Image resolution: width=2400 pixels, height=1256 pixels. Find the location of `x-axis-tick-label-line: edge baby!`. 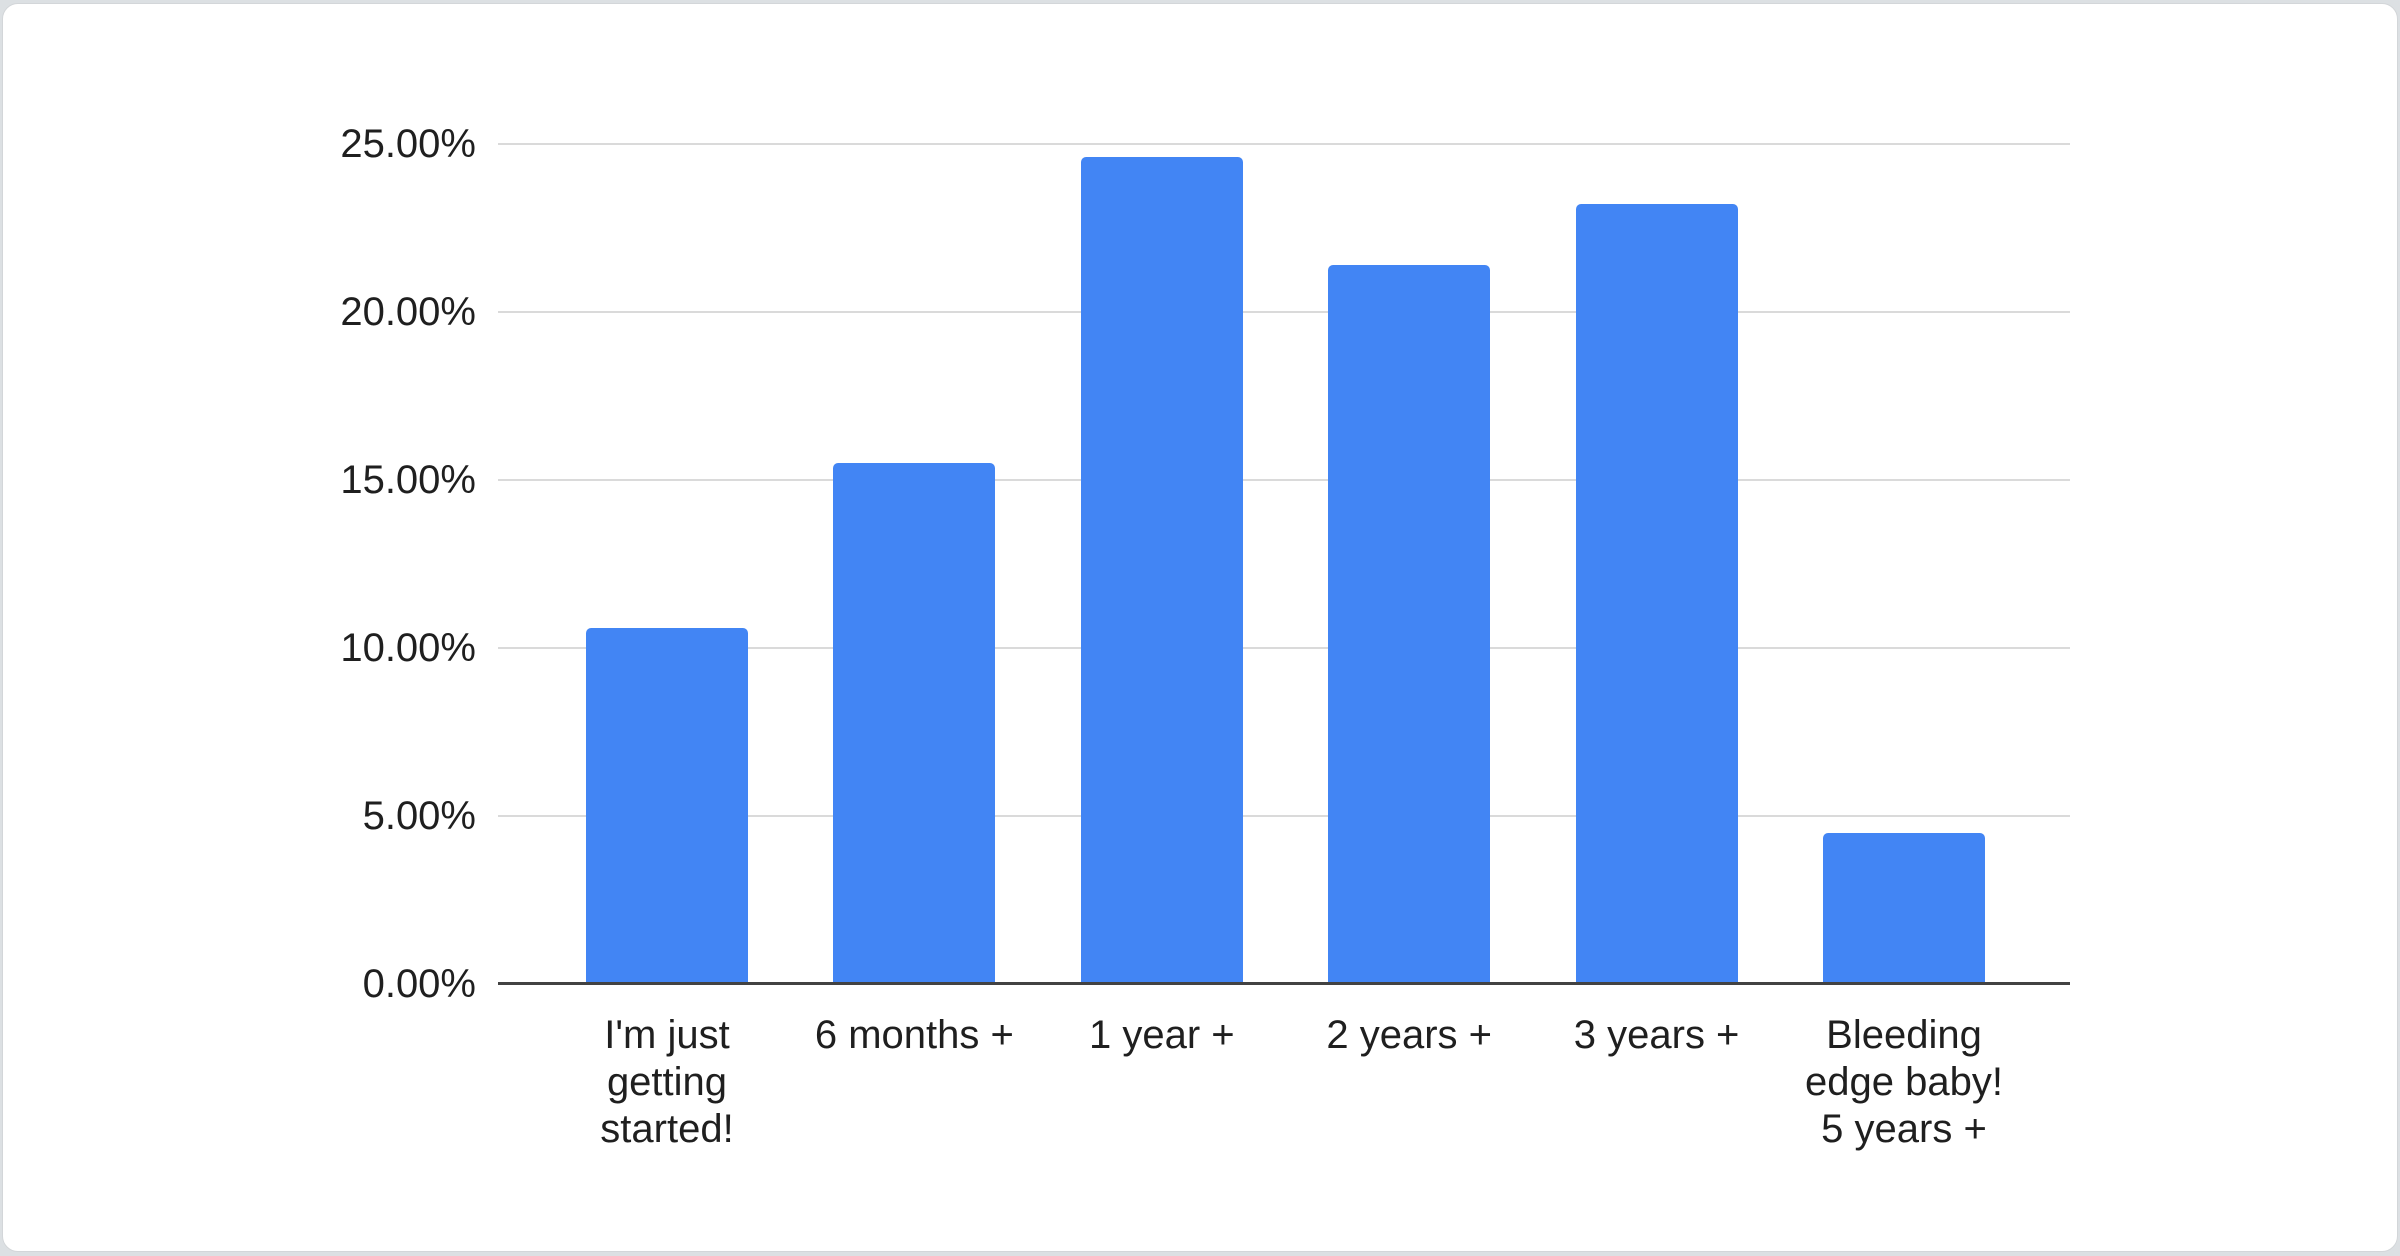

x-axis-tick-label-line: edge baby! is located at coordinates (1904, 1082).